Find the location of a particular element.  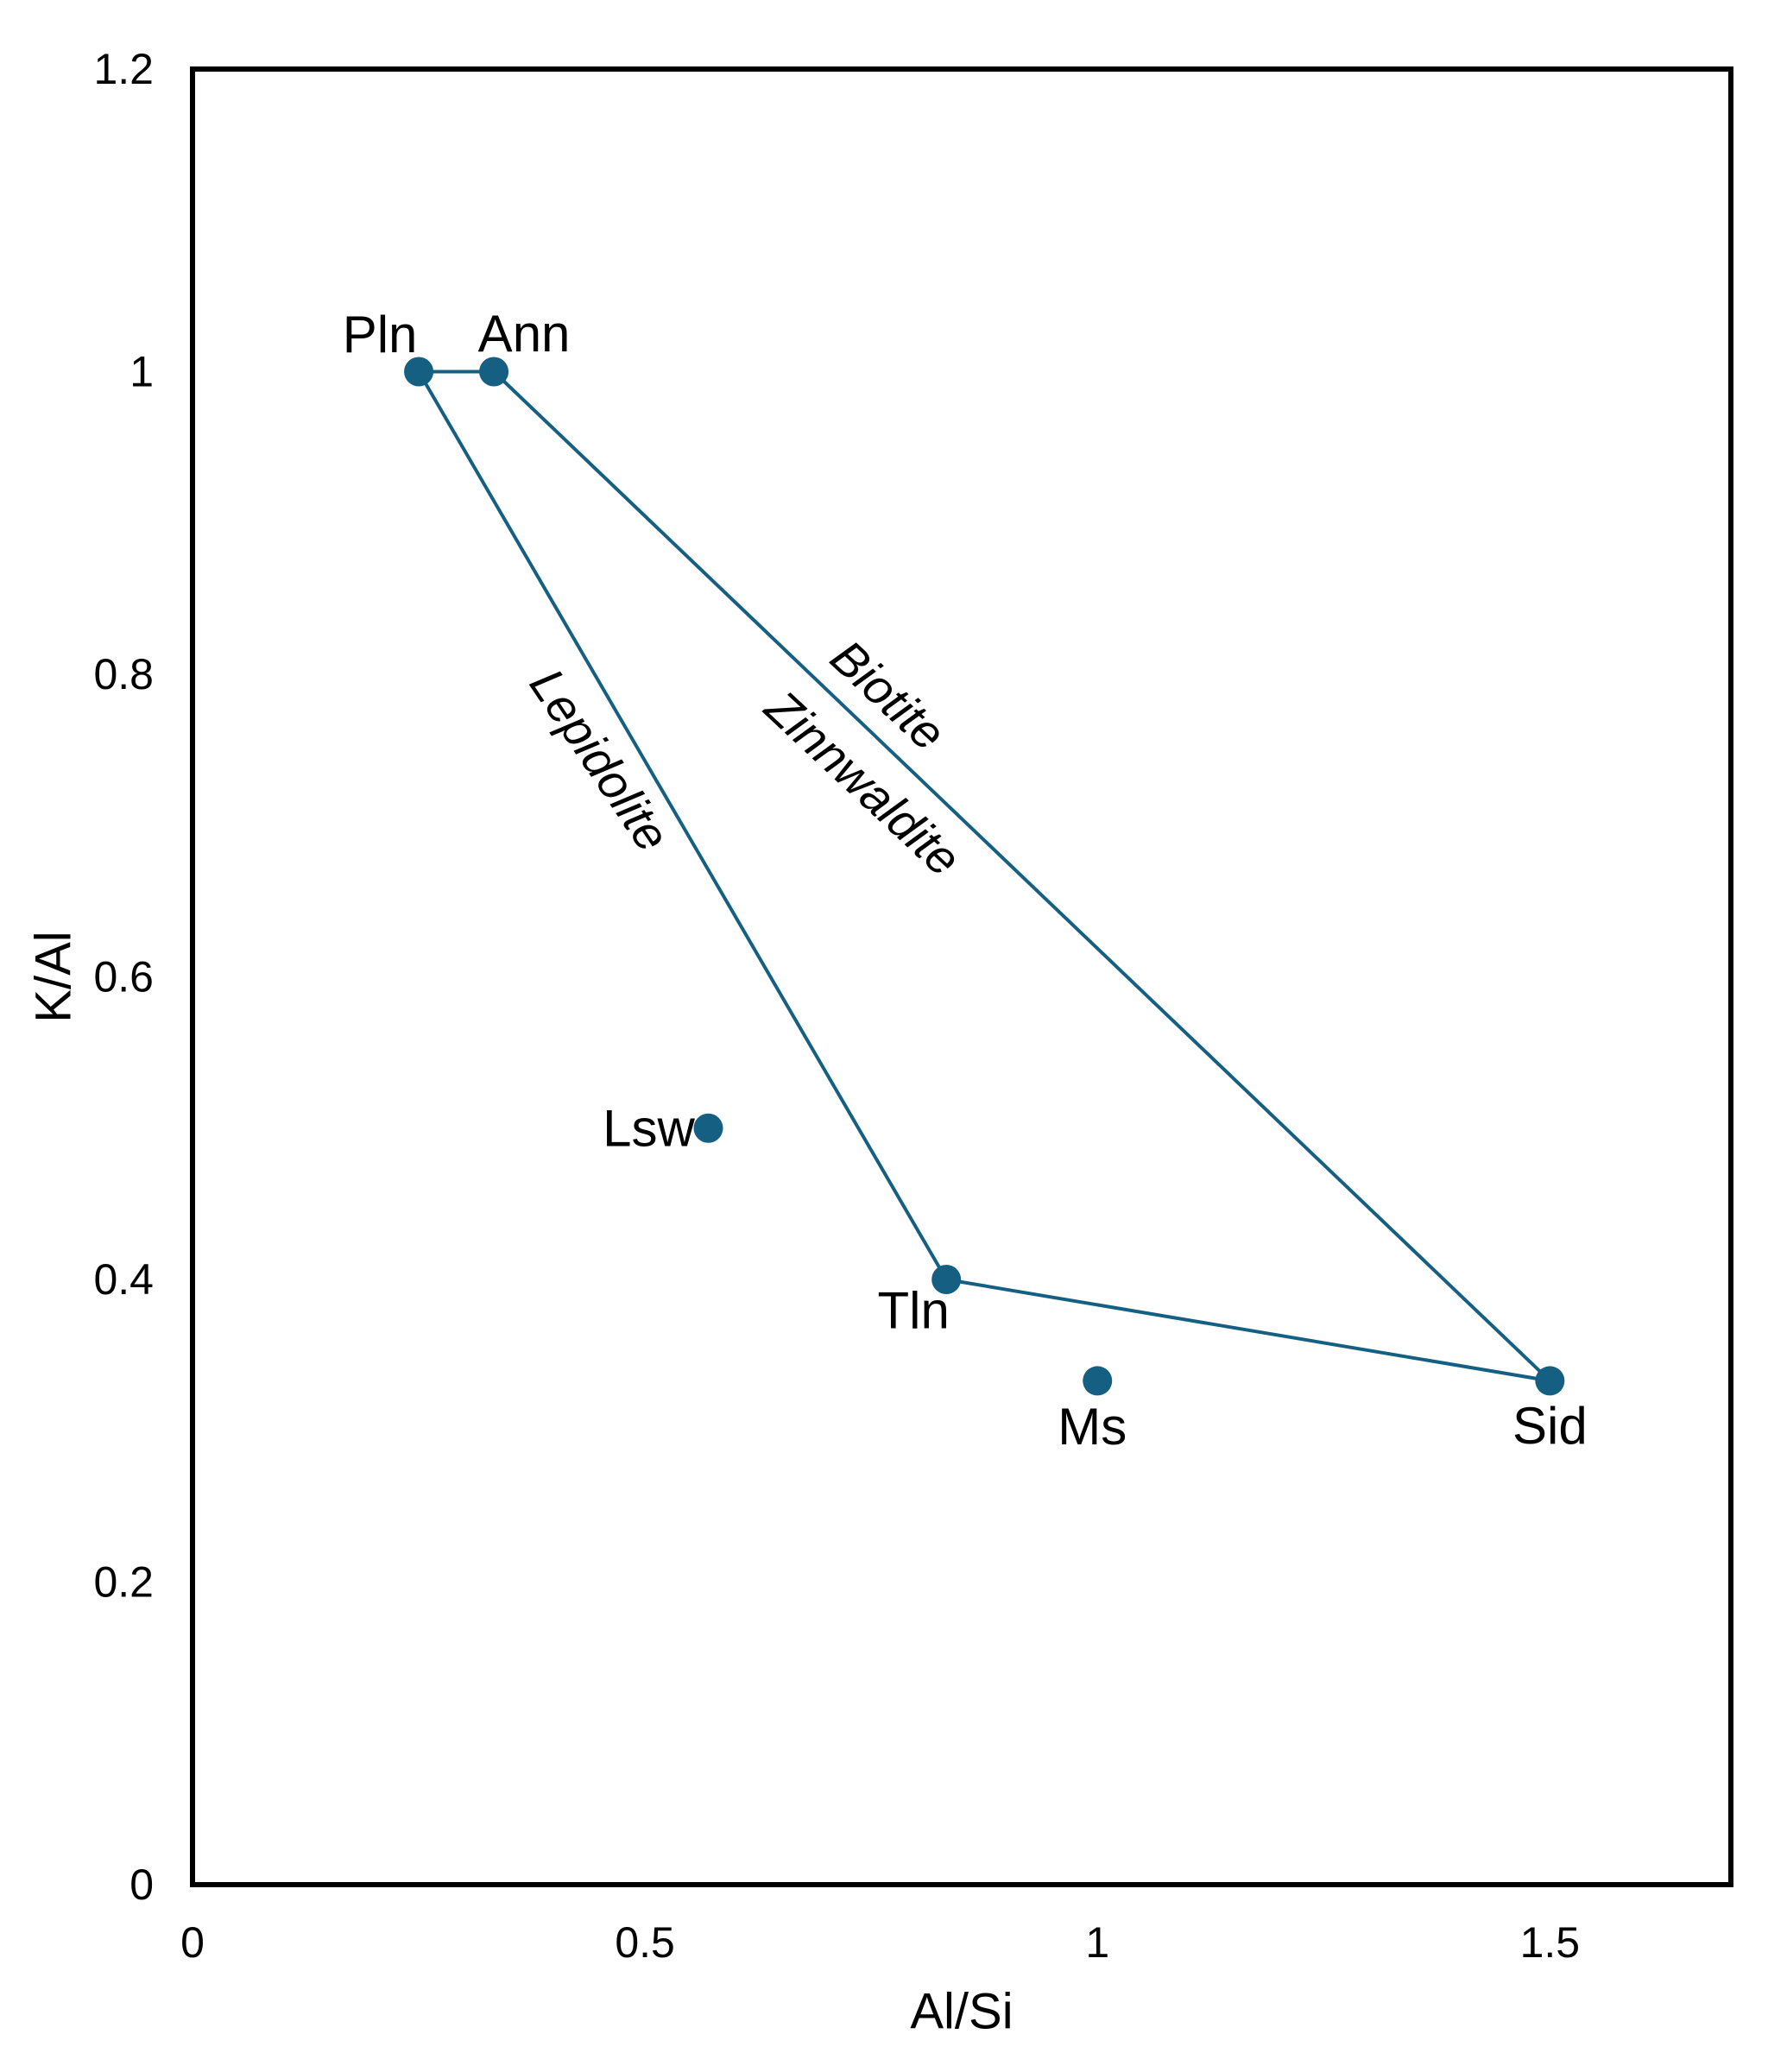

region-label-lepidolite: Lepidolite is located at coordinates (600, 760).